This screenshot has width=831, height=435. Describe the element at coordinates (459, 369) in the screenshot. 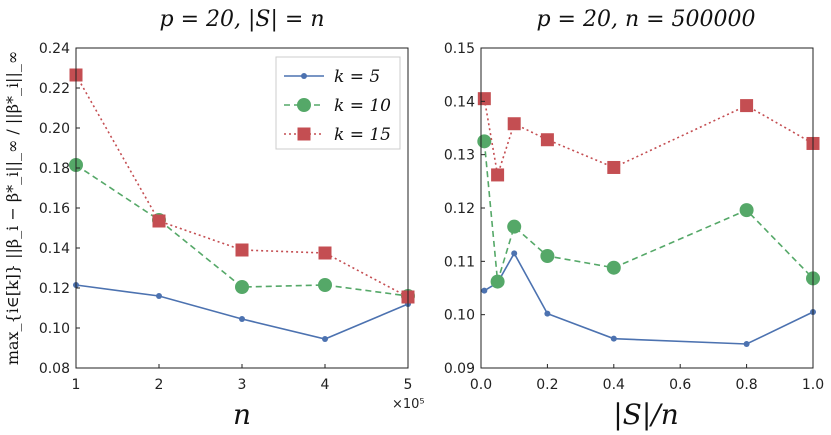

I see `right-y-tick-label: 0.09` at that location.